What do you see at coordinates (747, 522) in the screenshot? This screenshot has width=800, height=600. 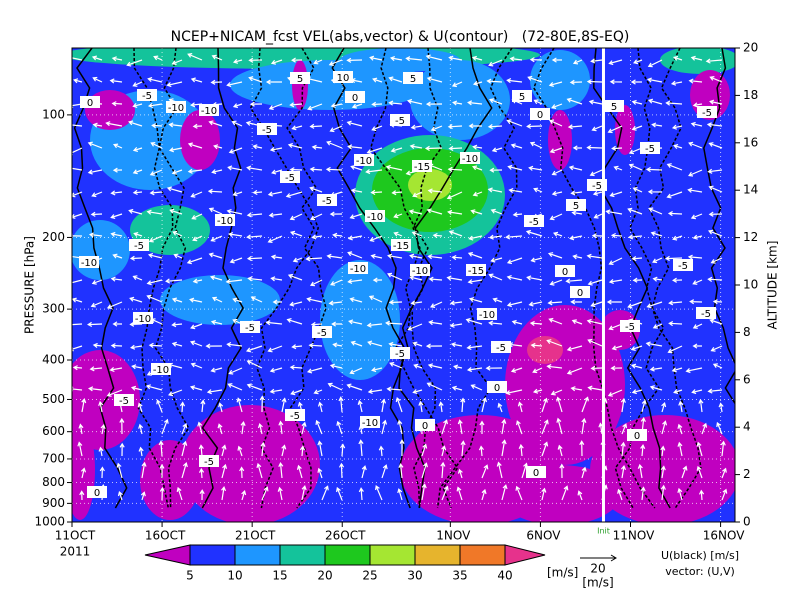 I see `y2-tick-label: 0` at bounding box center [747, 522].